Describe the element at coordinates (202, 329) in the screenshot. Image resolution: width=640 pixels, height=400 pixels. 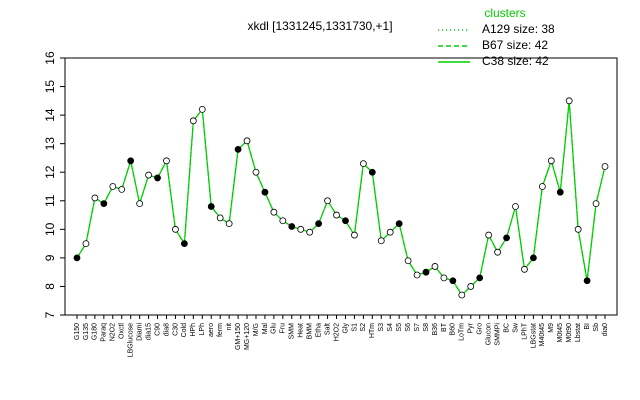
I see `x-tick-label: LPh` at that location.